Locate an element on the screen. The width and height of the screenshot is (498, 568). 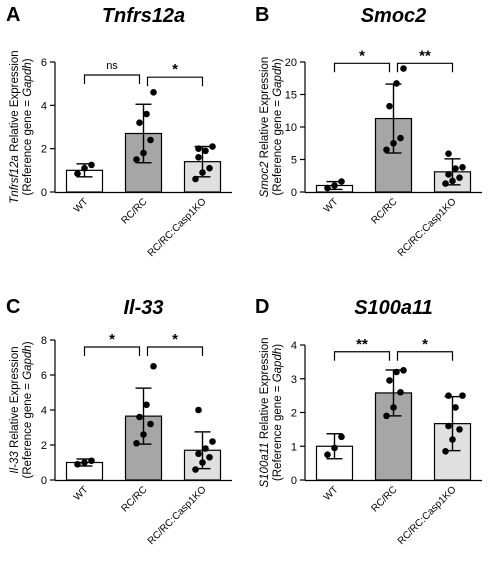
bar is located at coordinates (334, 463).